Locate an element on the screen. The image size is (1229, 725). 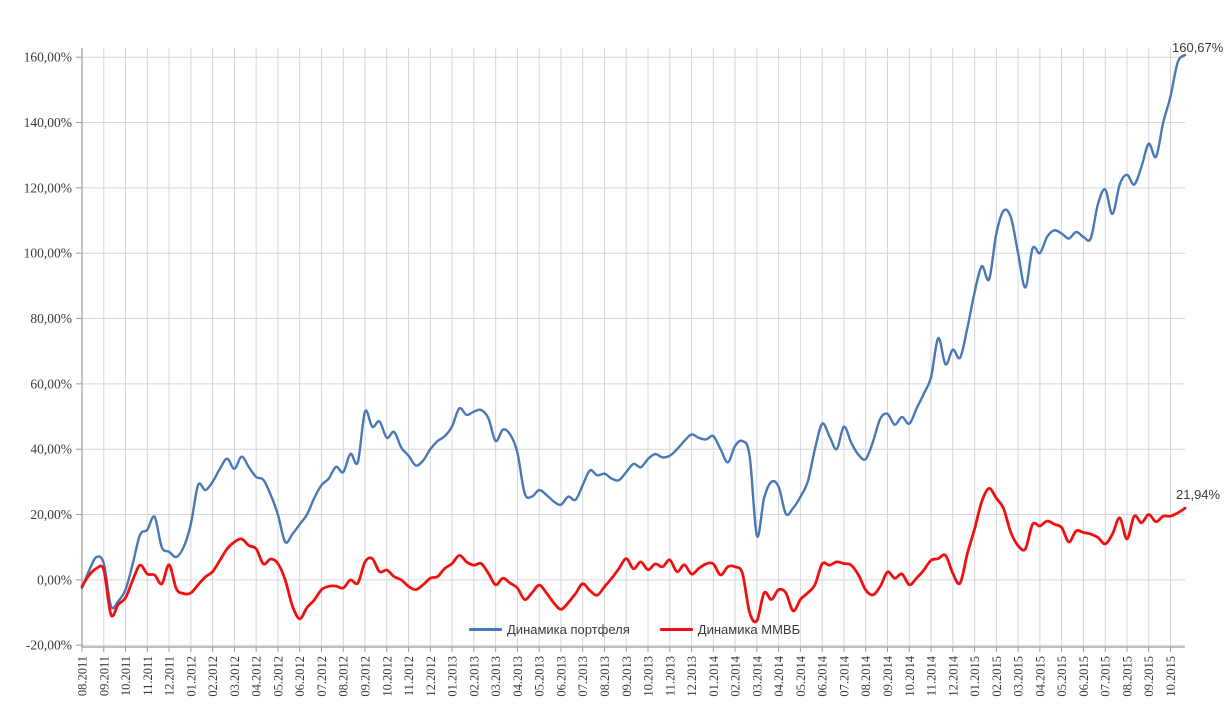
x-axis-label: 09.2013 is located at coordinates (627, 676).